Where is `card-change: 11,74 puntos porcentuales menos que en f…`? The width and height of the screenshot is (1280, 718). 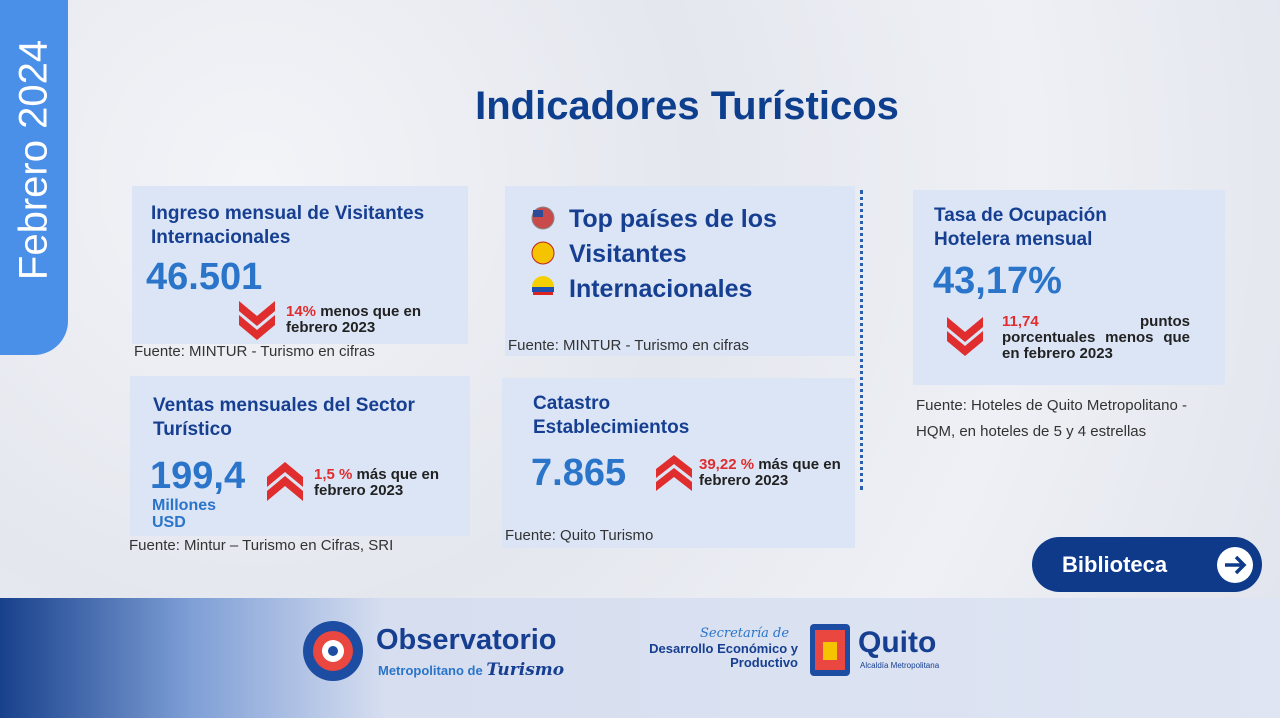
card-change: 11,74 puntos porcentuales menos que en f… is located at coordinates (1096, 338).